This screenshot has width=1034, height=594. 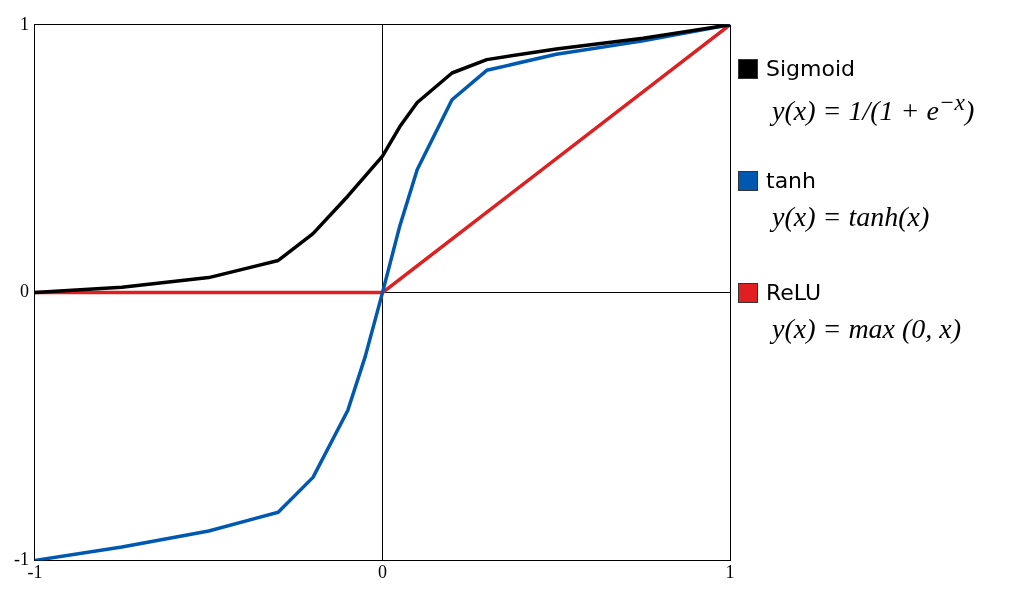 I want to click on y-tick-label: 1, so click(x=24, y=23).